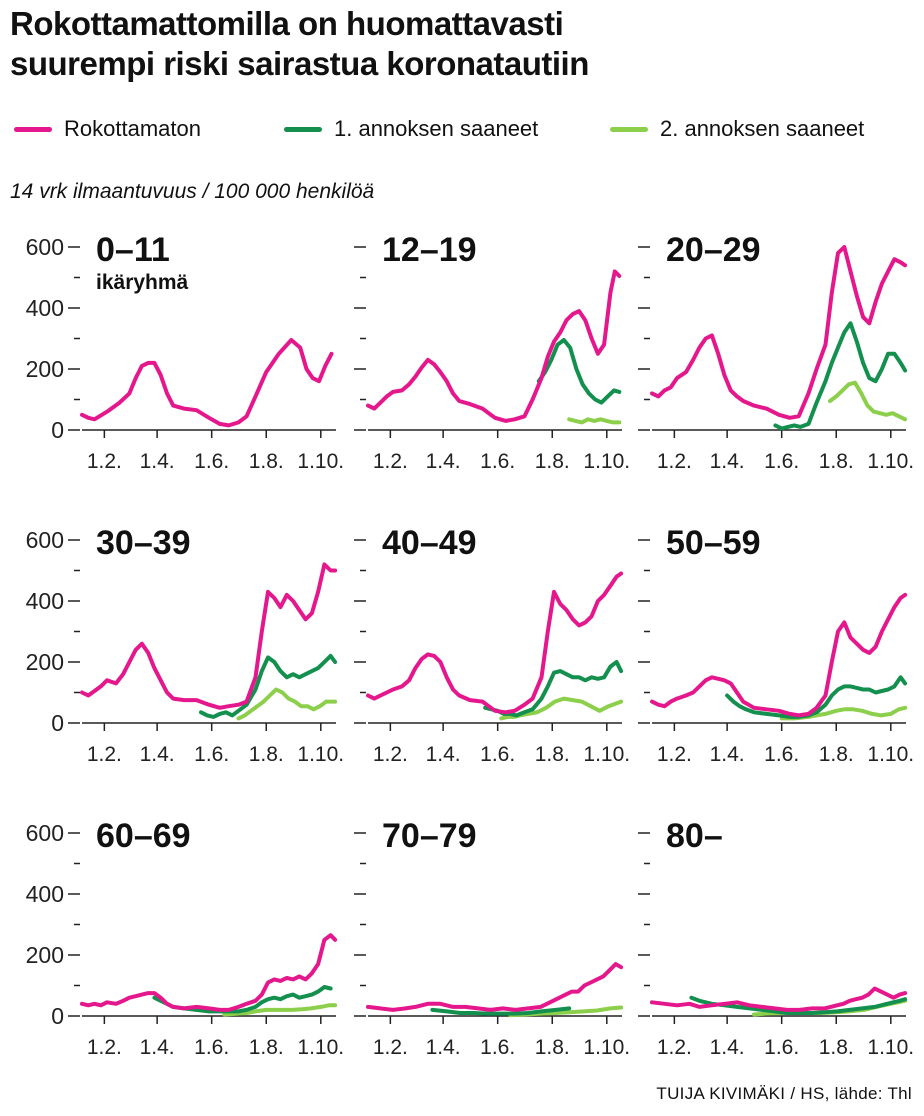  Describe the element at coordinates (143, 543) in the screenshot. I see `panel-label: 30–39` at that location.